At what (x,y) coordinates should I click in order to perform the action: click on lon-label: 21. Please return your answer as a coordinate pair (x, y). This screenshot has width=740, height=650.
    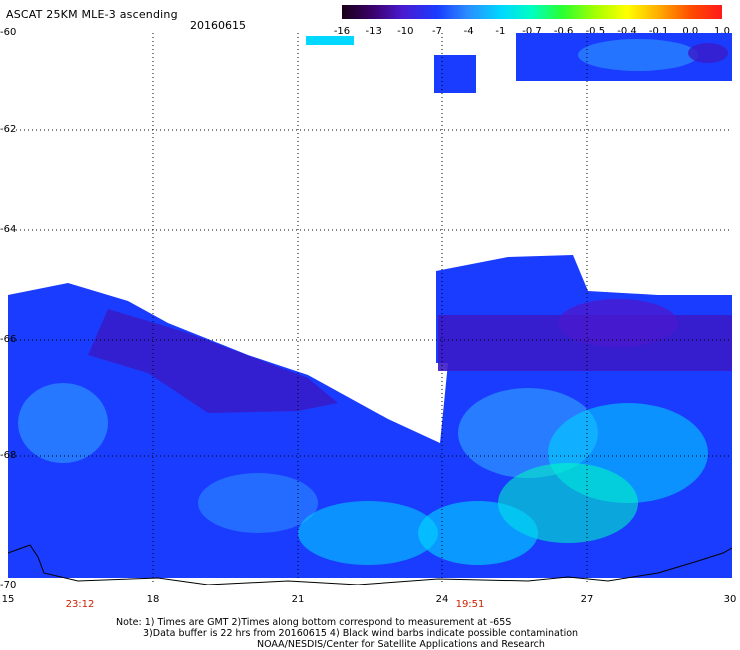
    Looking at the image, I should click on (298, 599).